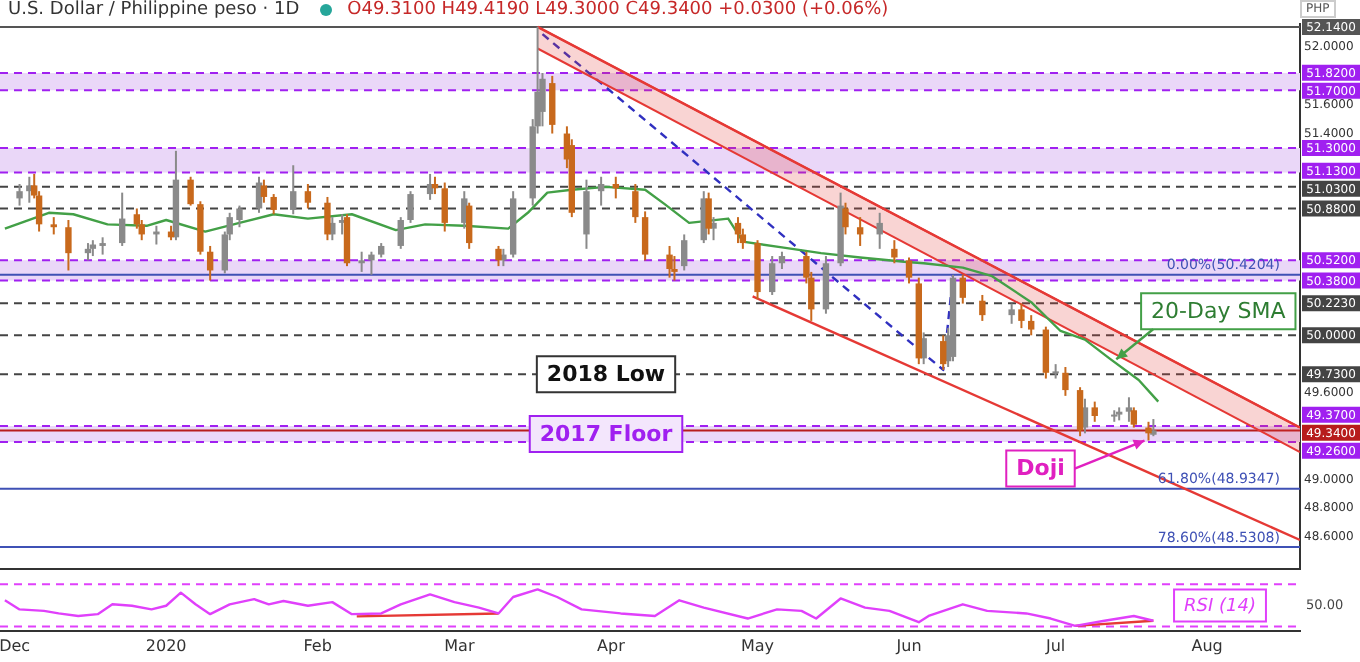 The height and width of the screenshot is (662, 1360). Describe the element at coordinates (1054, 645) in the screenshot. I see `x-tick-label: Jul` at that location.